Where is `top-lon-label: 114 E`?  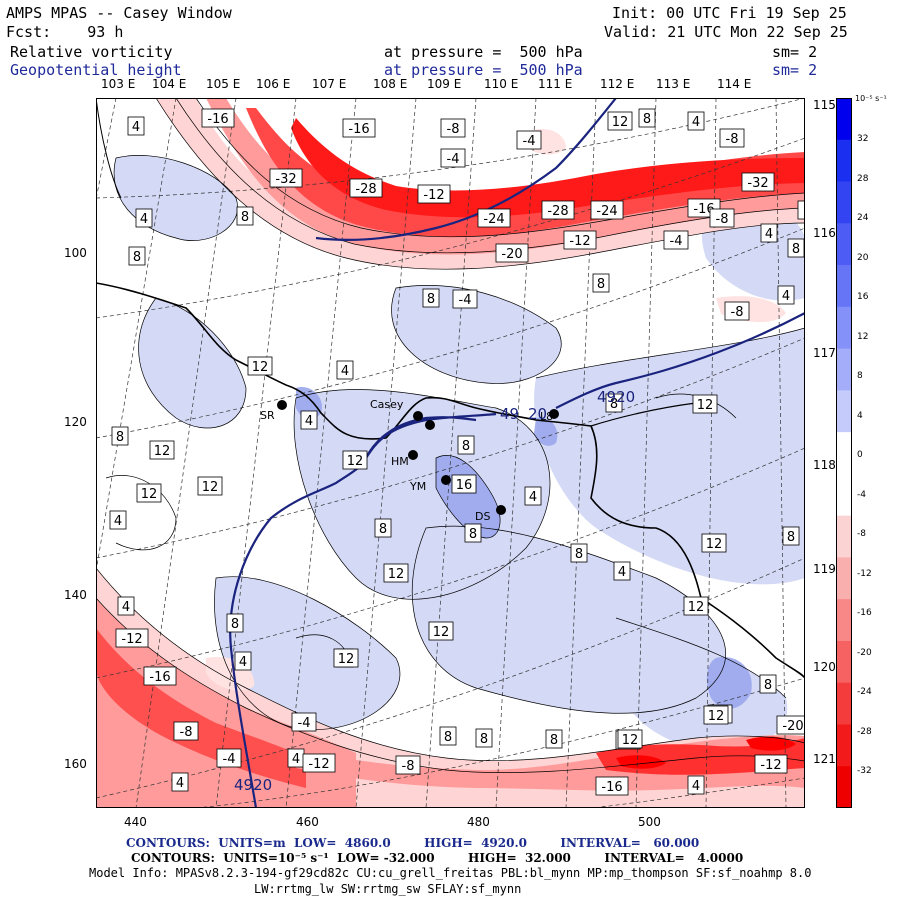 top-lon-label: 114 E is located at coordinates (734, 84).